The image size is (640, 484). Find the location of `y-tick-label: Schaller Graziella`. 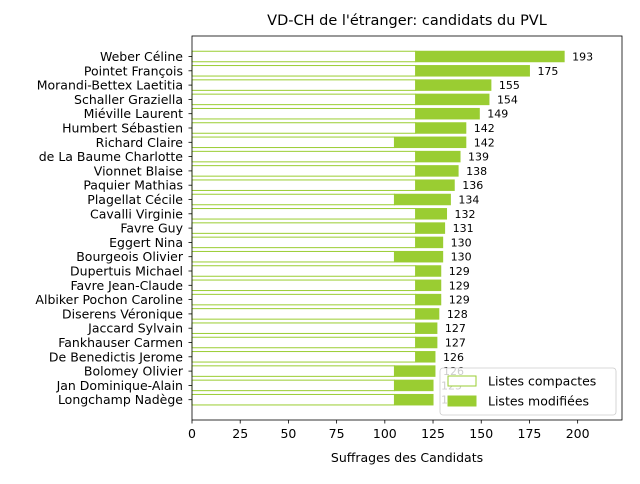

y-tick-label: Schaller Graziella is located at coordinates (128, 99).